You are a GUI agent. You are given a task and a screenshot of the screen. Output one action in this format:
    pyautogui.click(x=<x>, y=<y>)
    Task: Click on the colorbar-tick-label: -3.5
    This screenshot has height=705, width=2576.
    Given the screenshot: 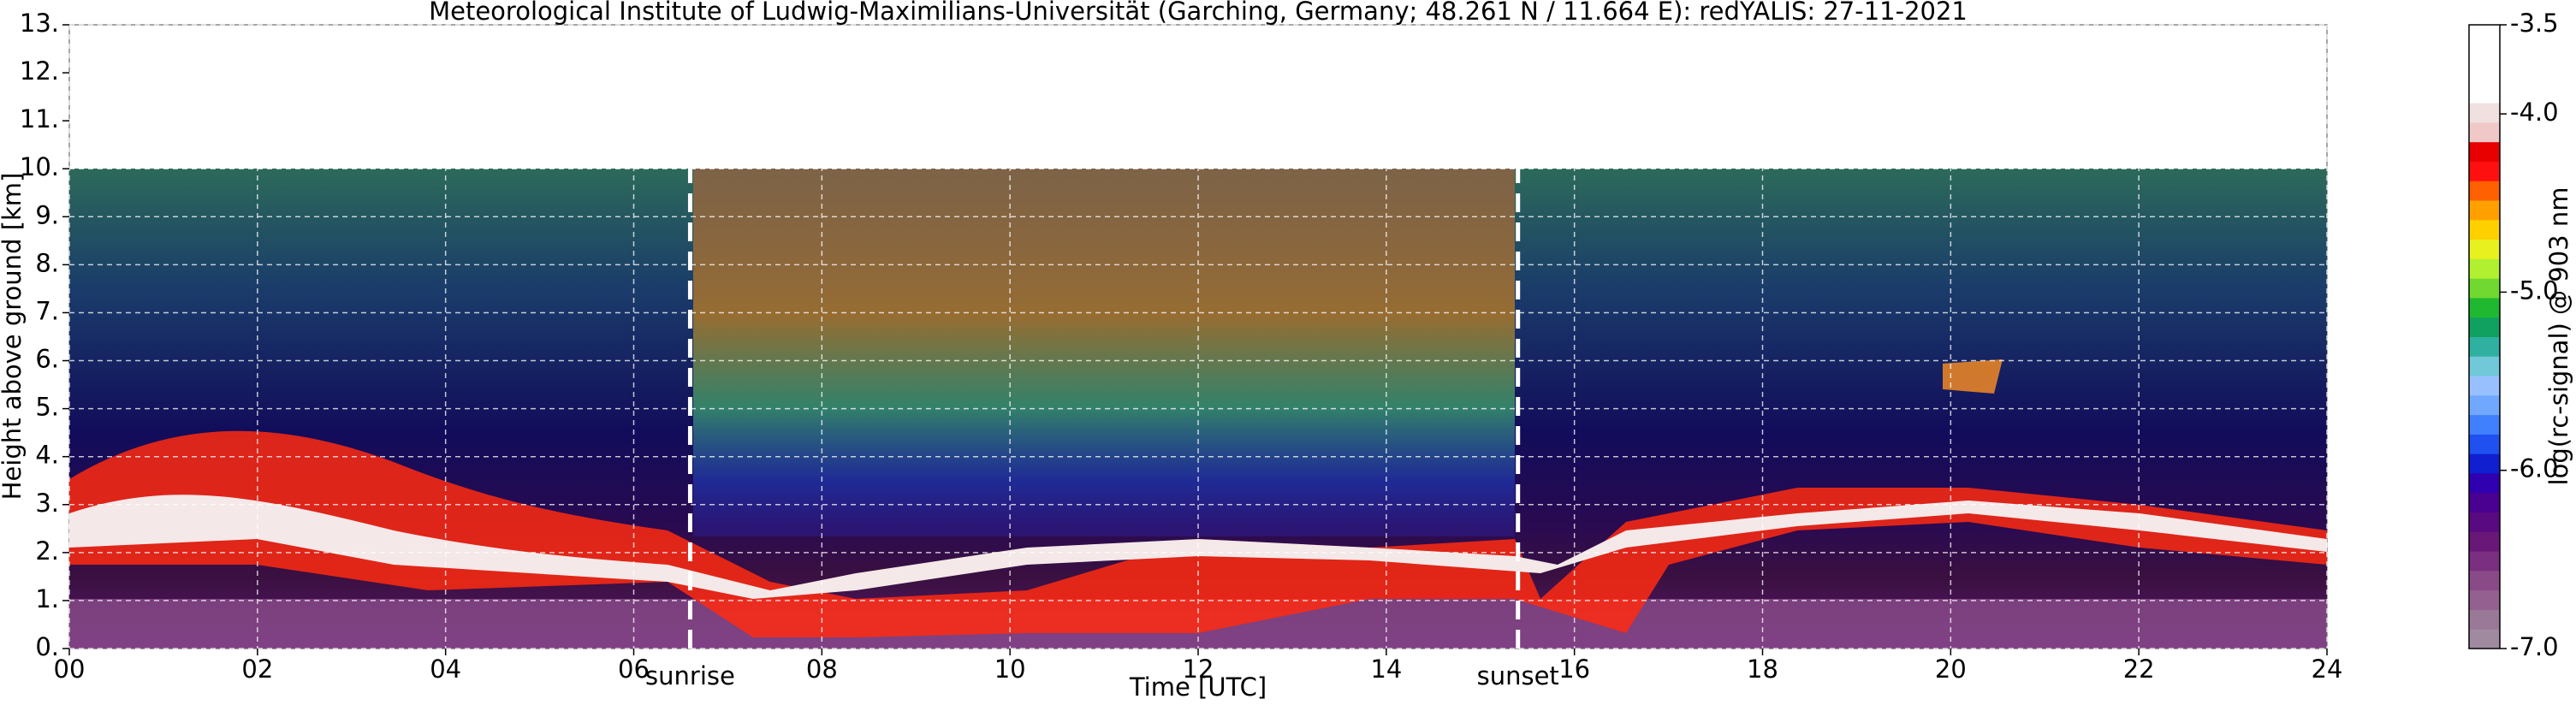 What is the action you would take?
    pyautogui.click(x=2534, y=23)
    